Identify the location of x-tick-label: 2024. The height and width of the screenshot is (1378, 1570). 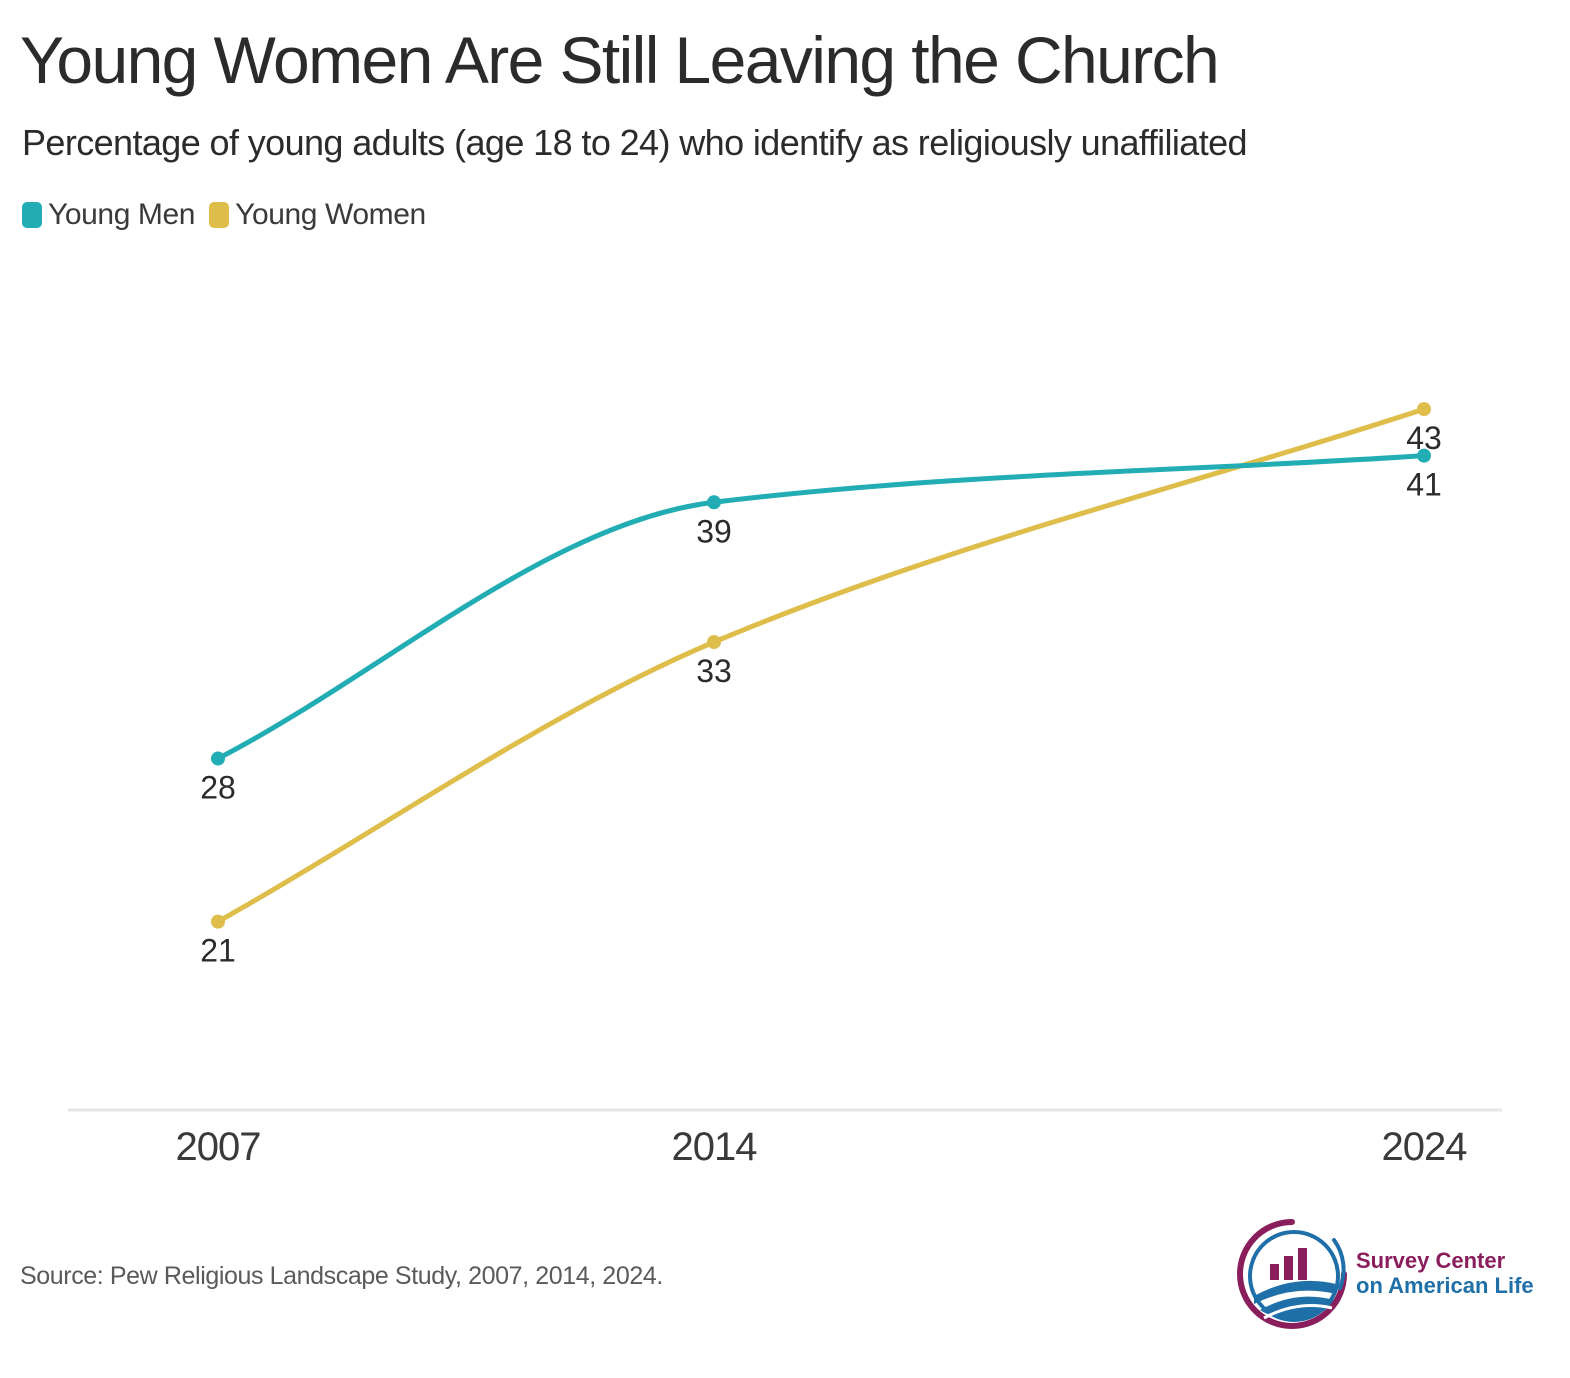
(1425, 1147).